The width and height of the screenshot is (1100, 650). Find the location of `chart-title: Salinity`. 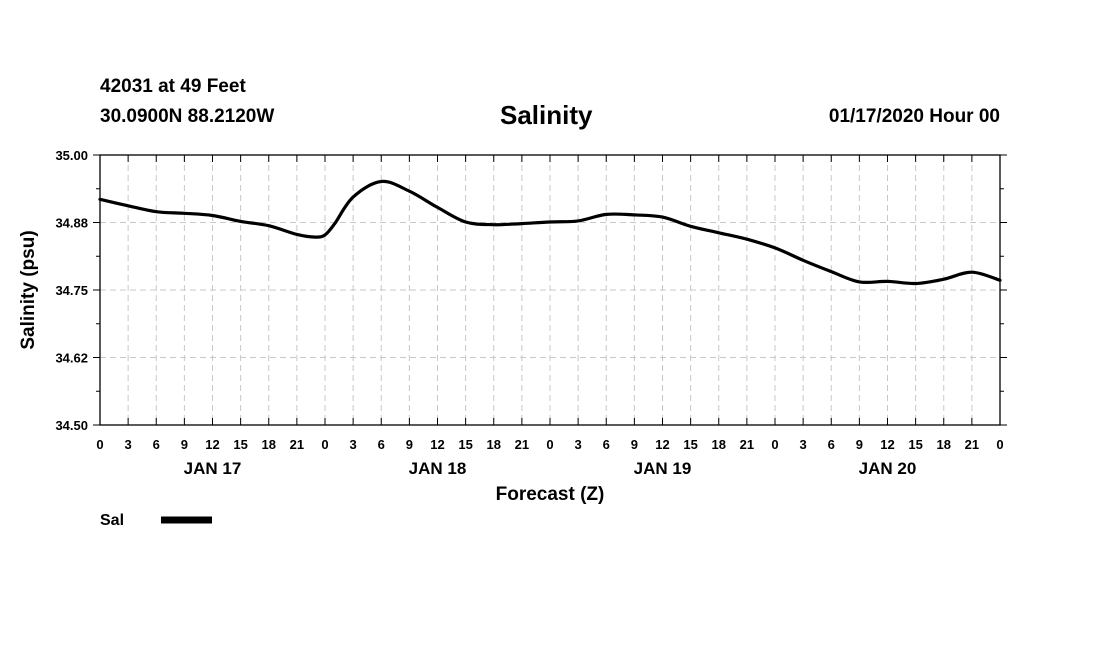

chart-title: Salinity is located at coordinates (546, 115).